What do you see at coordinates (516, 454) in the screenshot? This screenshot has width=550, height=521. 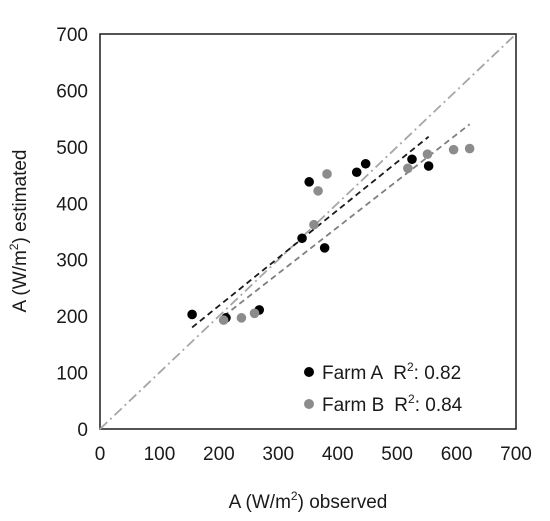 I see `x-tick-label: 700` at bounding box center [516, 454].